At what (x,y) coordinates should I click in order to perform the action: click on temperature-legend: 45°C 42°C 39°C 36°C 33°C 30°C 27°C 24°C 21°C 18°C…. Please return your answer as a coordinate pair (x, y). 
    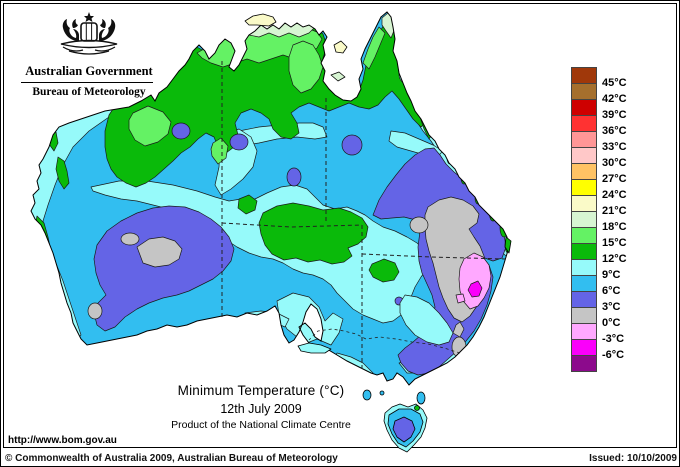
    Looking at the image, I should click on (621, 219).